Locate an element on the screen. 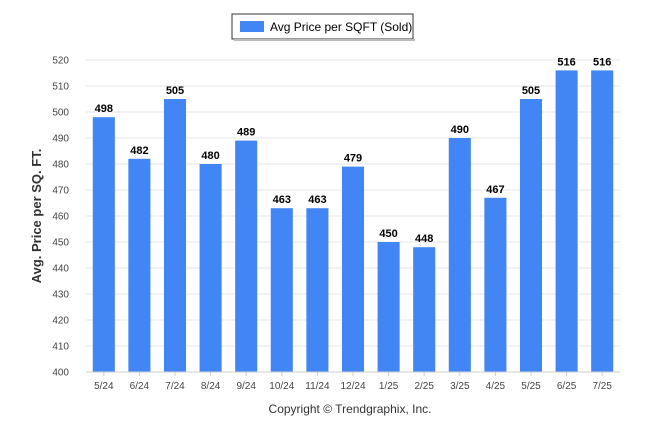 This screenshot has width=646, height=434. y-tick-label: 450 is located at coordinates (60, 243).